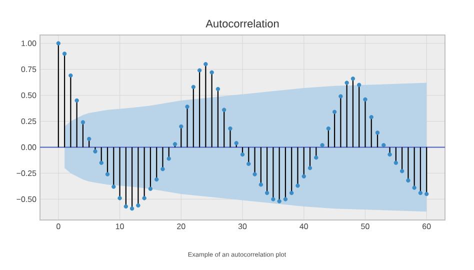  Describe the element at coordinates (242, 23) in the screenshot. I see `chart-title: Autocorrelation` at that location.